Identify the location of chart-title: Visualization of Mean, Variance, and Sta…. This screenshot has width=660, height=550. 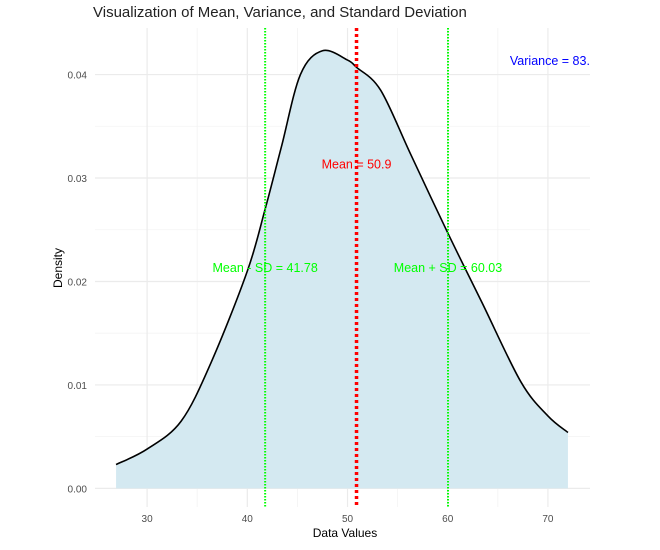
(280, 12).